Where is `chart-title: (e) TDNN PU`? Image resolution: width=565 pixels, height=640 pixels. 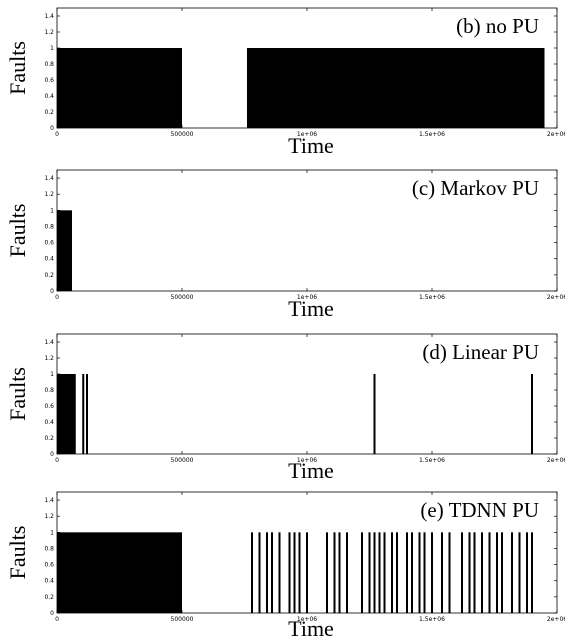
chart-title: (e) TDNN PU is located at coordinates (479, 510).